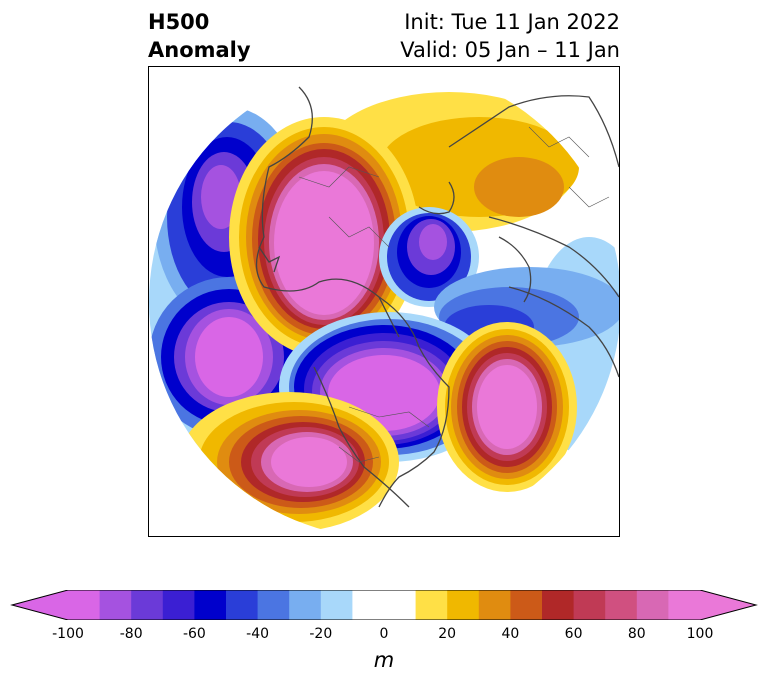 This screenshot has width=768, height=686. Describe the element at coordinates (131, 634) in the screenshot. I see `colorbar-tick-label: -80` at that location.